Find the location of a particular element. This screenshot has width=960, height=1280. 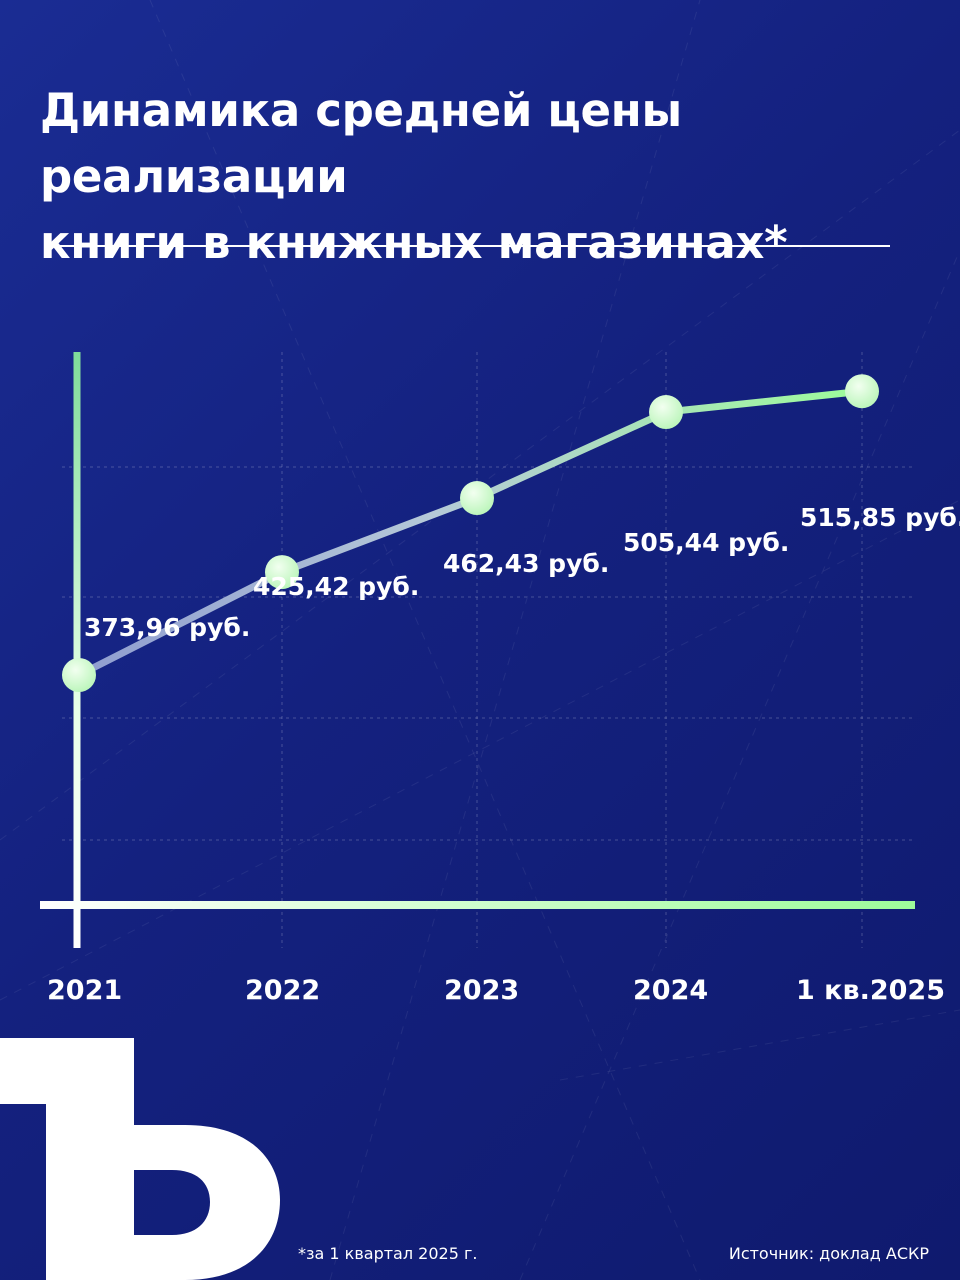

title-line-1: Динамика средней цены реализации is located at coordinates (361, 143).